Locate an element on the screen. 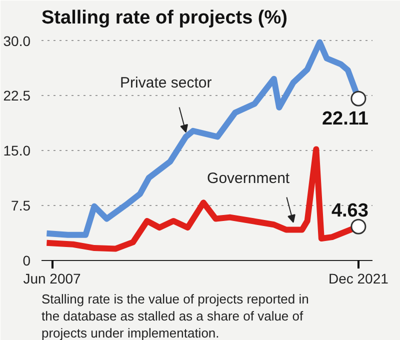 This screenshot has height=340, width=400. data-label: 22.11 is located at coordinates (345, 119).